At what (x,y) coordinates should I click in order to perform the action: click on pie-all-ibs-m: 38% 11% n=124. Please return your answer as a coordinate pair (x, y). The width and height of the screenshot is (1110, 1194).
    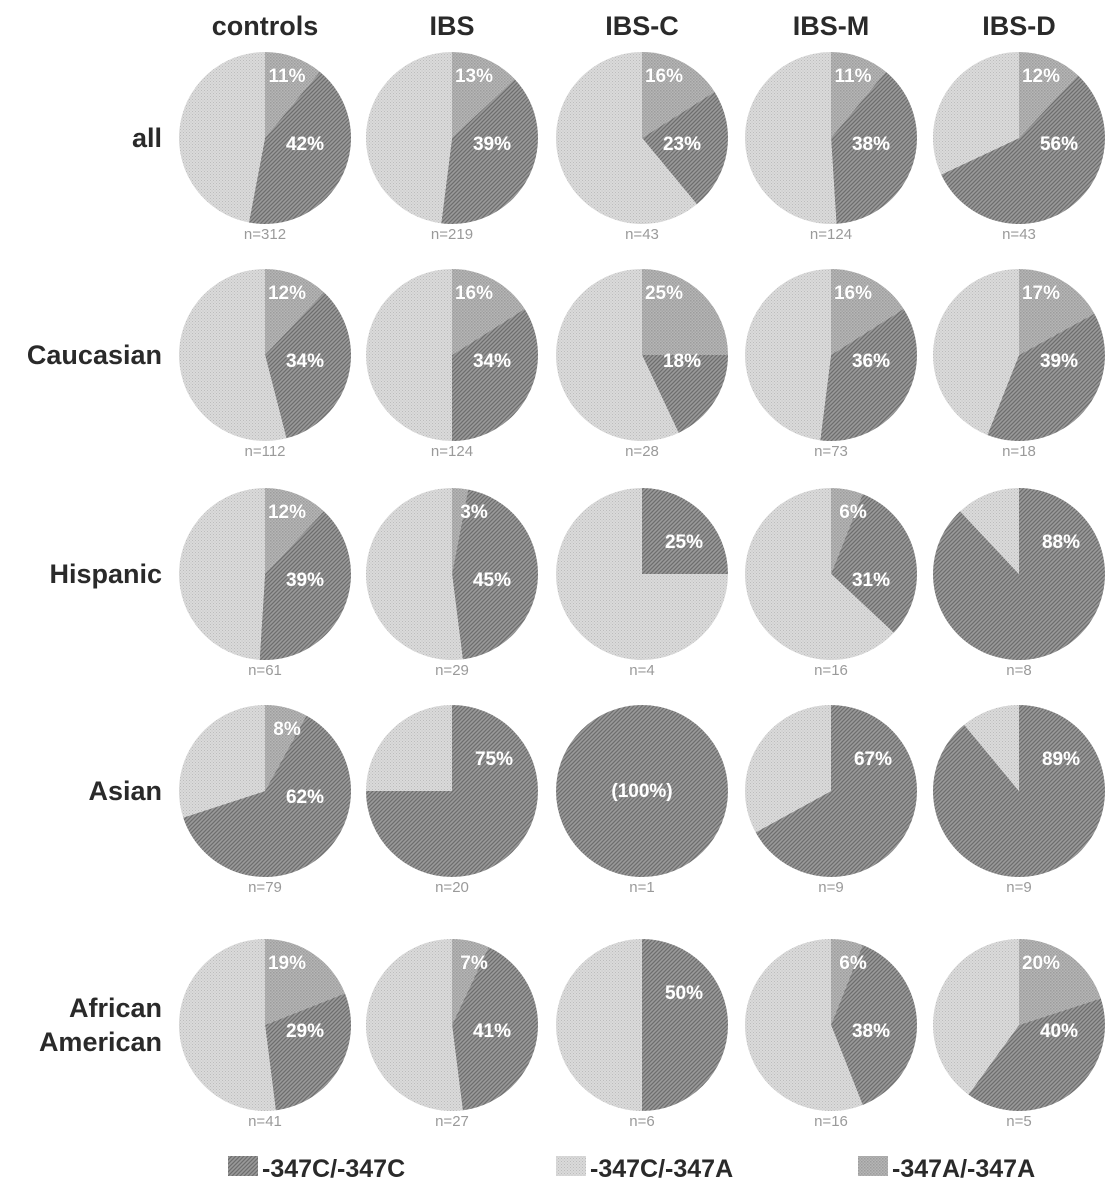
    Looking at the image, I should click on (830, 147).